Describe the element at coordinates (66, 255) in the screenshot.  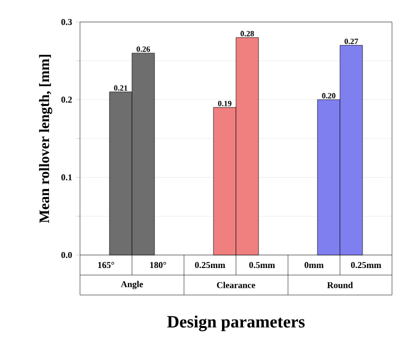
I see `y-tick-label: 0.0` at that location.